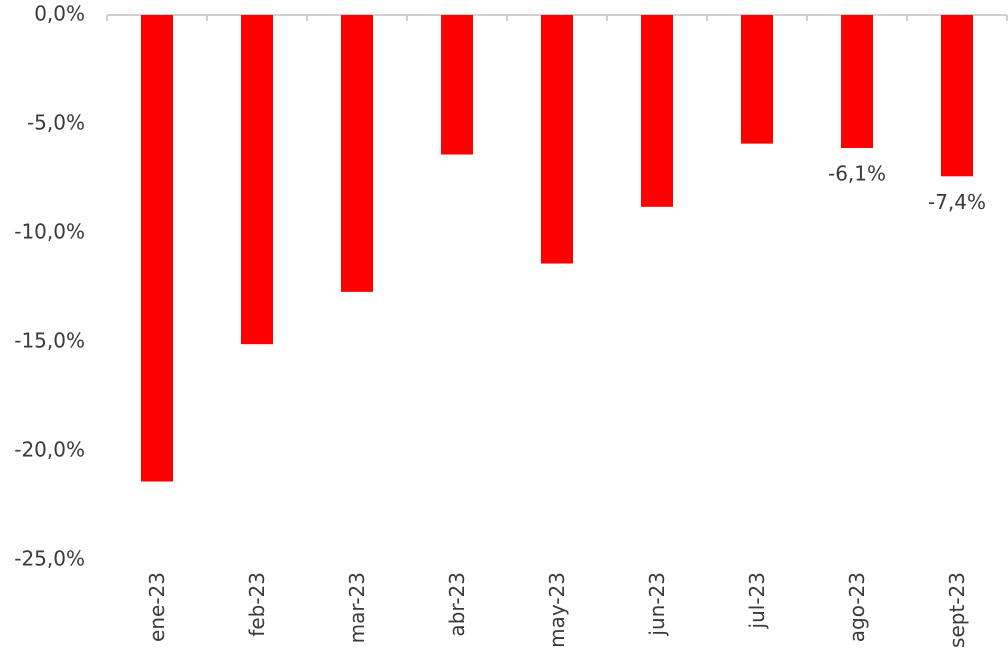  What do you see at coordinates (457, 604) in the screenshot?
I see `x-tick-label: abr-23` at bounding box center [457, 604].